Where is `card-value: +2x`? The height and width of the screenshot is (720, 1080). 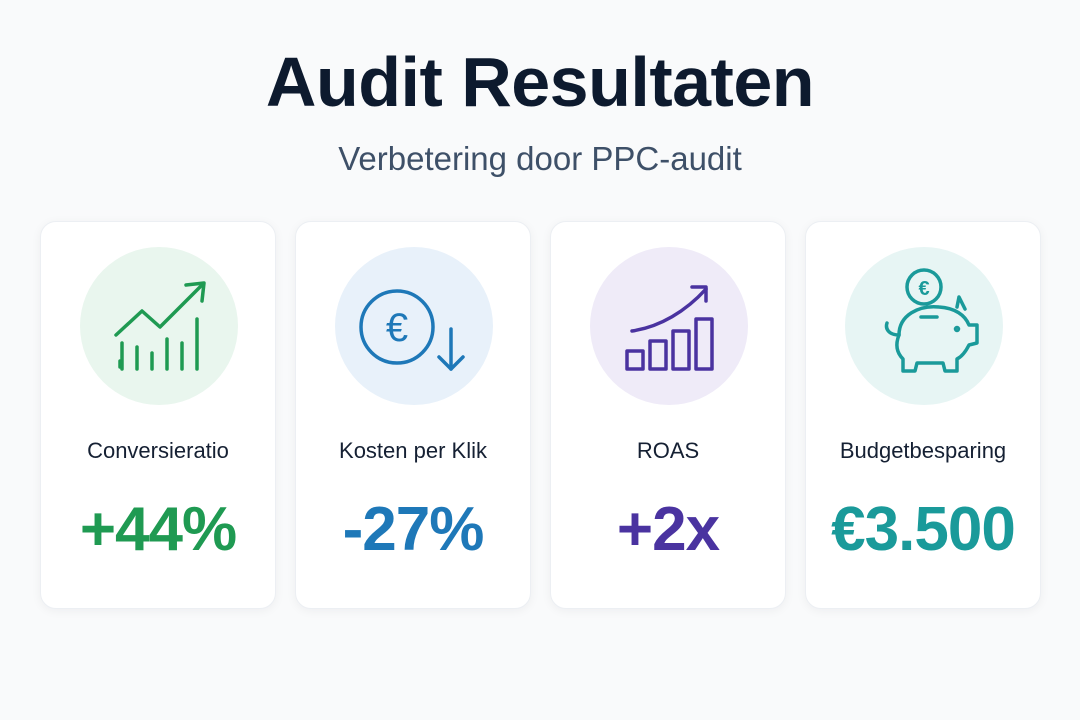
card-value: +2x is located at coordinates (668, 529).